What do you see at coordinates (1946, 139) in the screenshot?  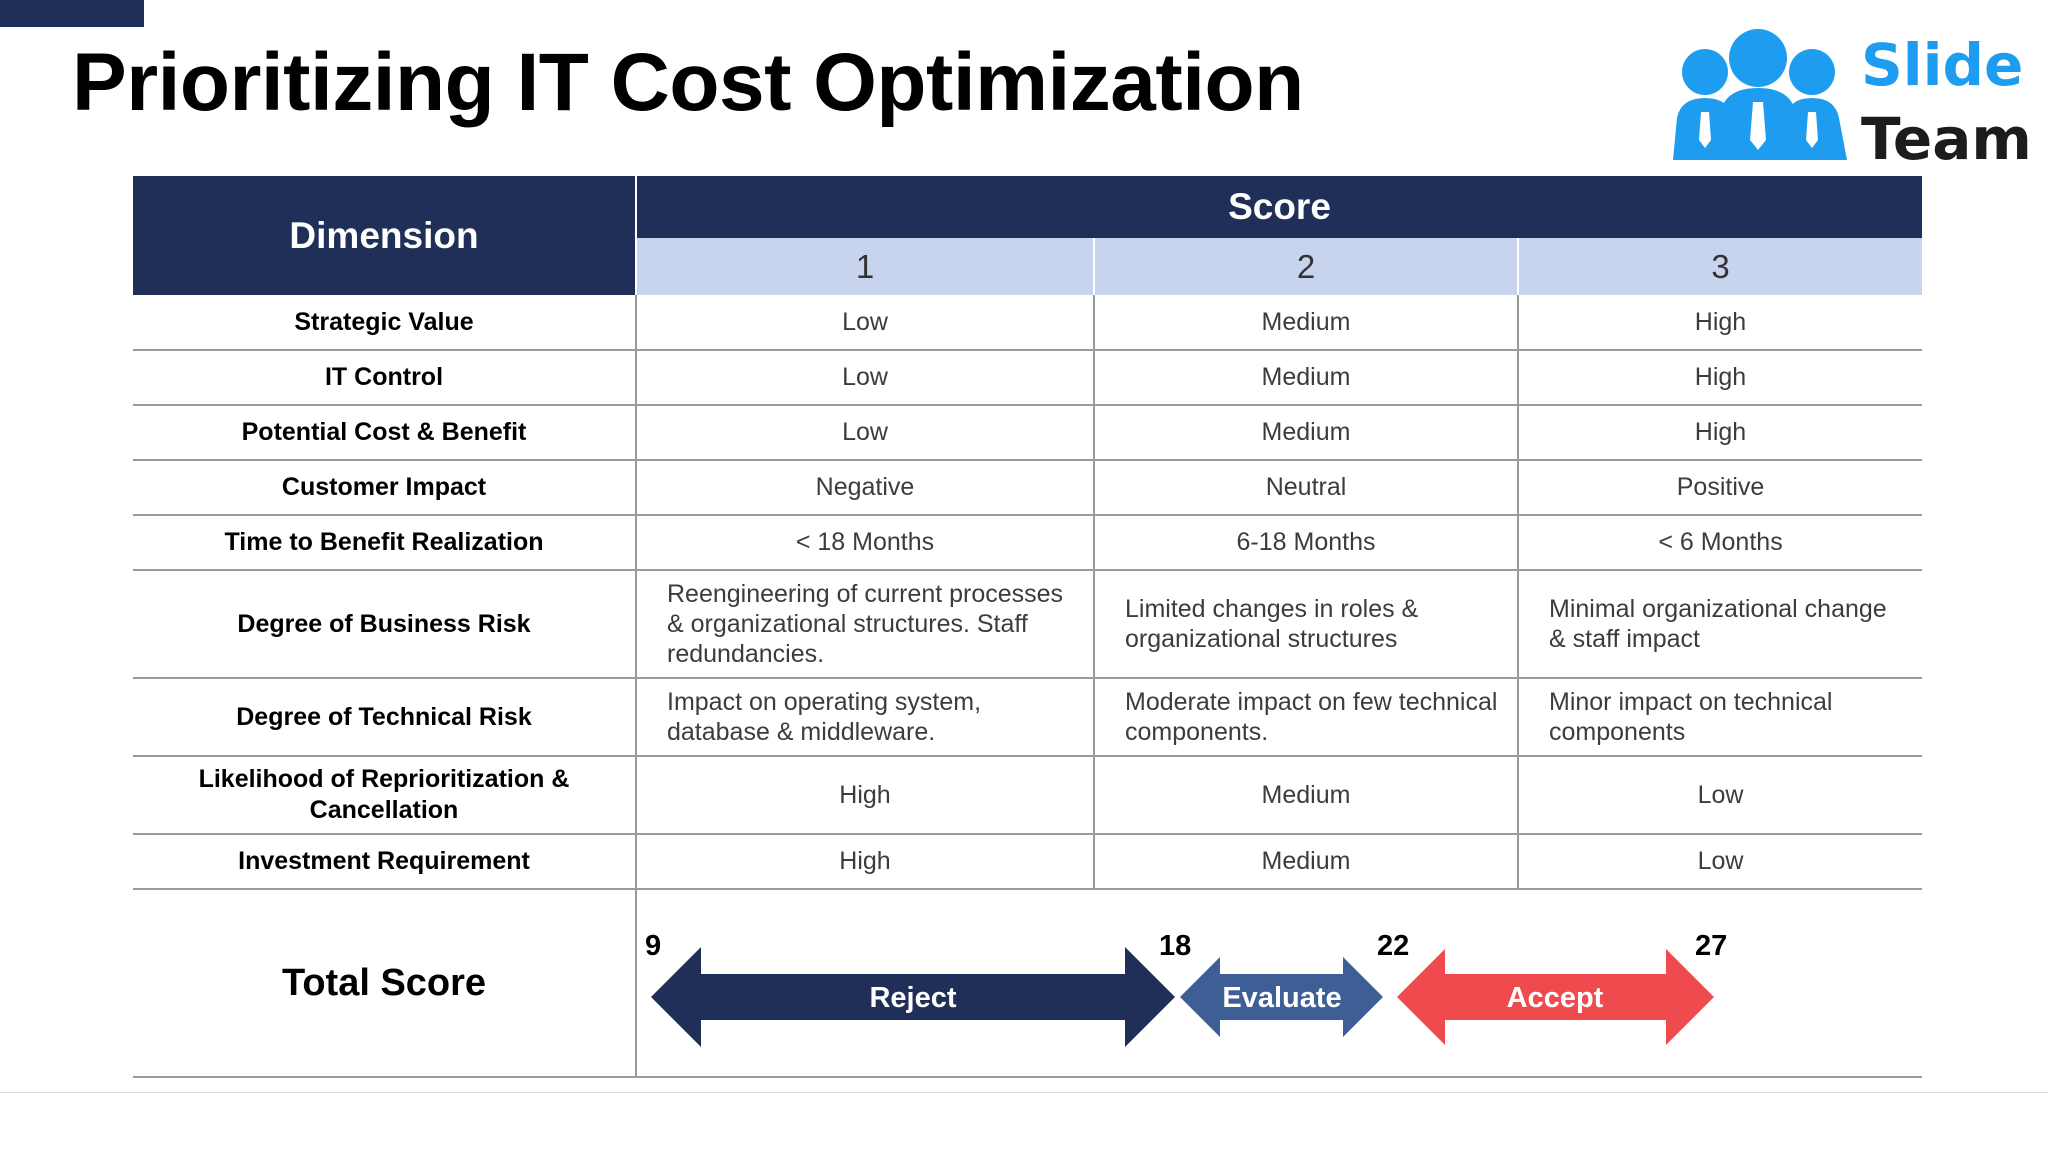 I see `logo-word-team: Team` at bounding box center [1946, 139].